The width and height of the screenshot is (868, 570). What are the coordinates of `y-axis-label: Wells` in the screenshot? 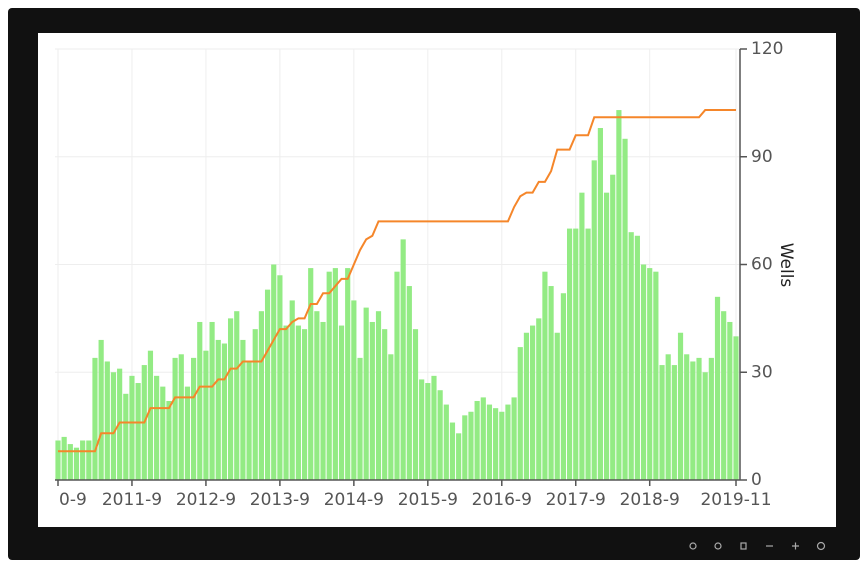 It's located at (786, 265).